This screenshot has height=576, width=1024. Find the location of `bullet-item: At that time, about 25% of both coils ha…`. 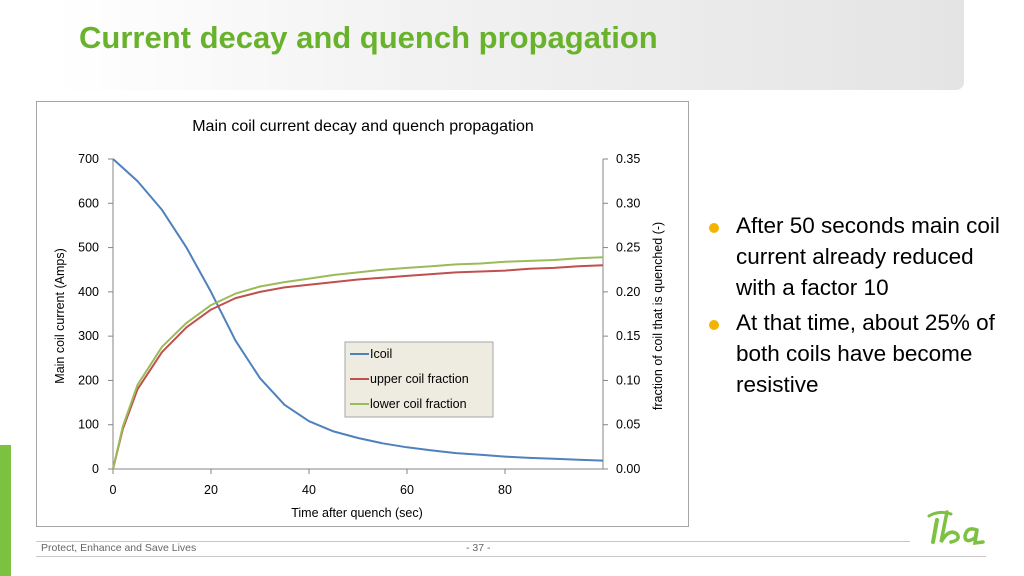

bullet-item: At that time, about 25% of both coils ha… is located at coordinates (861, 353).